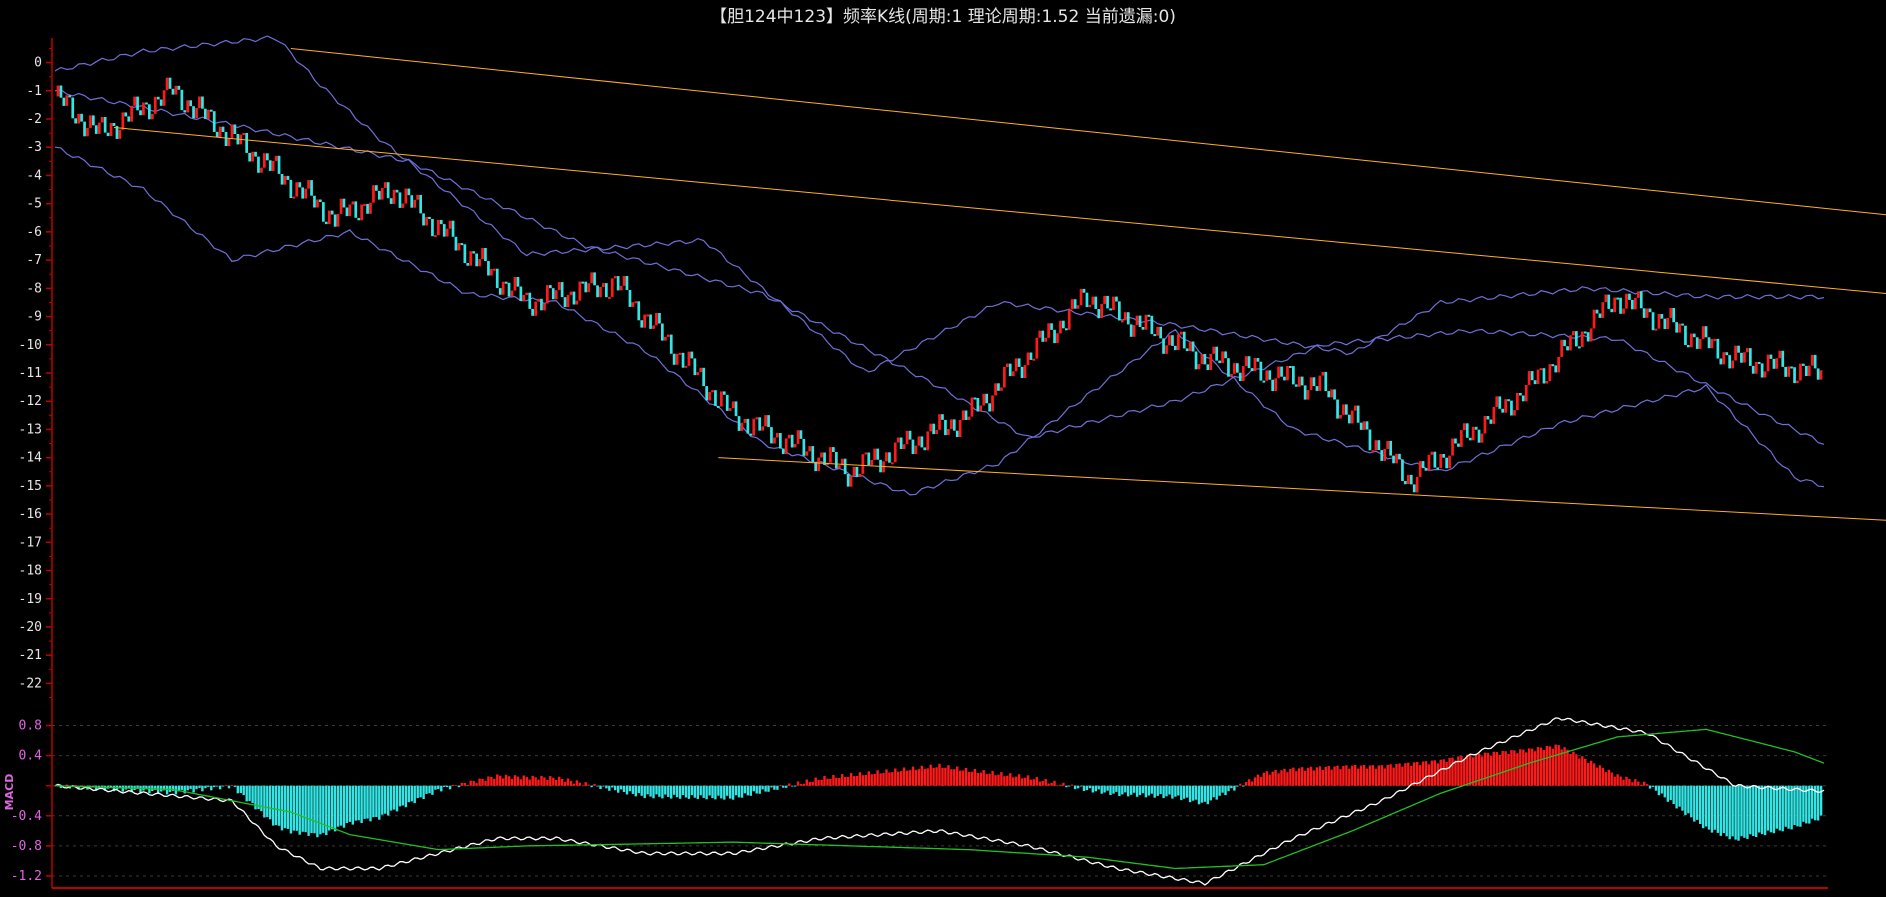 The image size is (1886, 897). Describe the element at coordinates (34, 175) in the screenshot. I see `main-tick-label: -4` at that location.